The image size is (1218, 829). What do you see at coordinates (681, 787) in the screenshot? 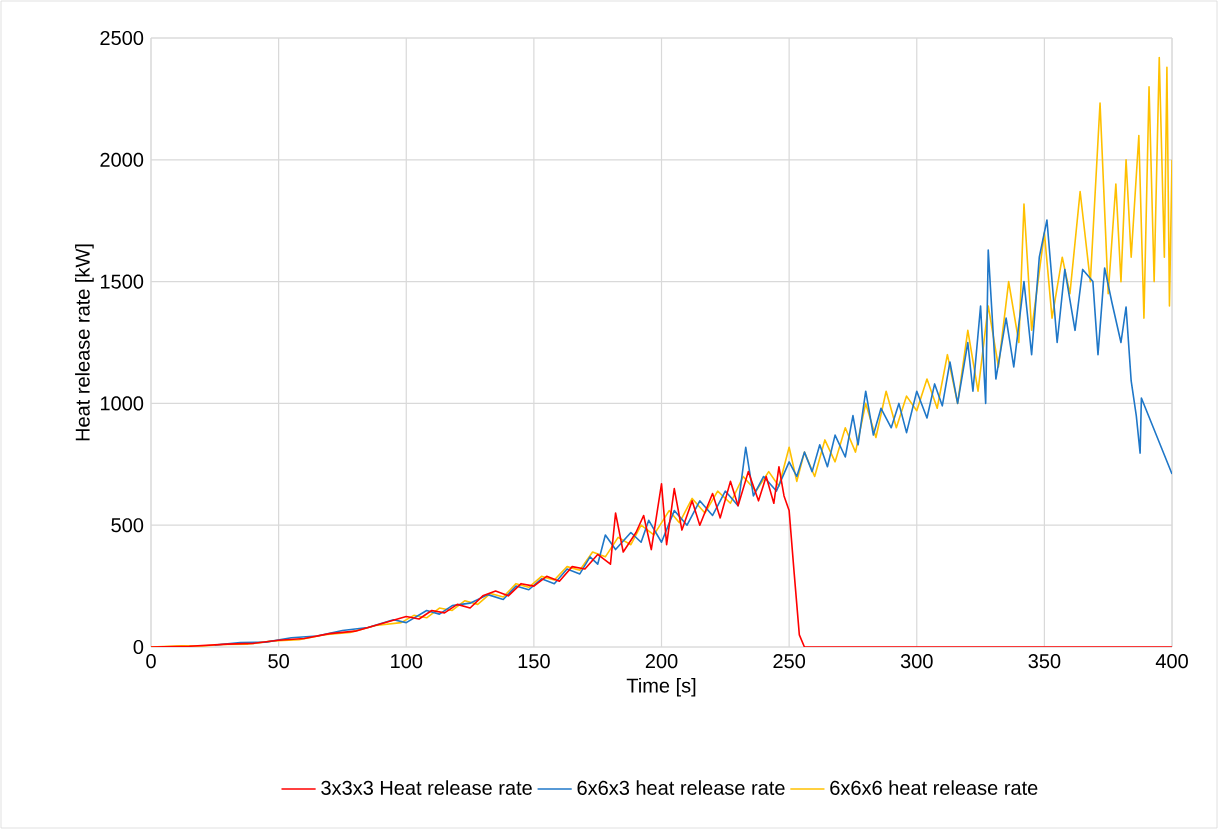
I see `legend-label: 6x6x3 heat release rate` at bounding box center [681, 787].